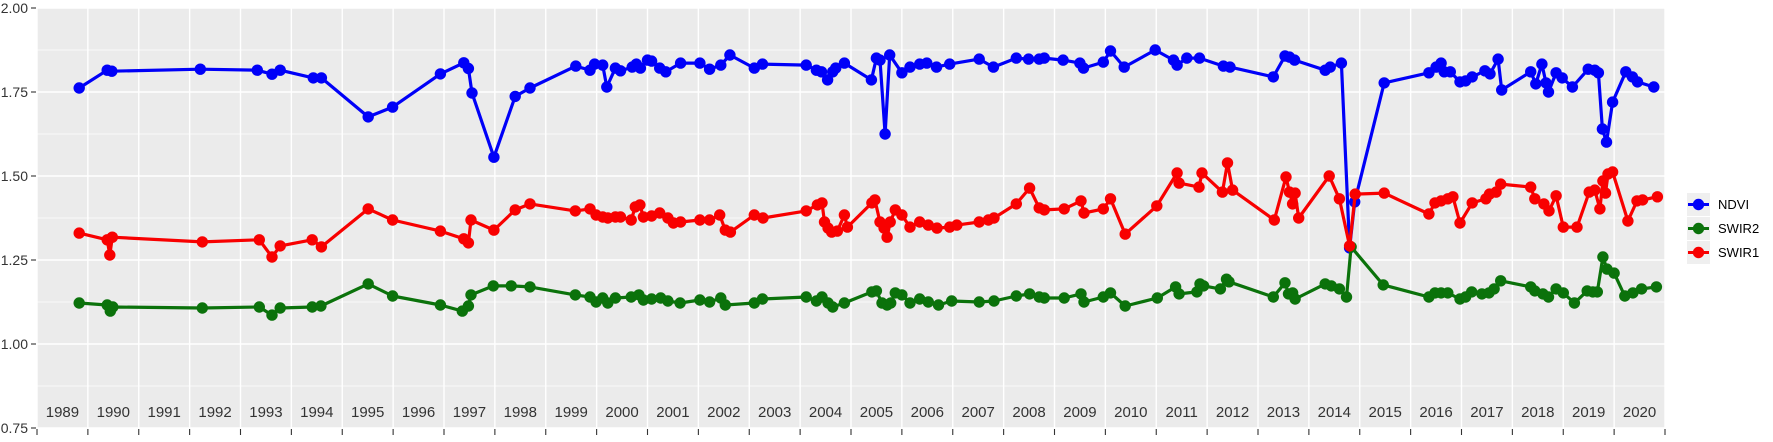  What do you see at coordinates (1537, 412) in the screenshot?
I see `x-year-label: 2018` at bounding box center [1537, 412].